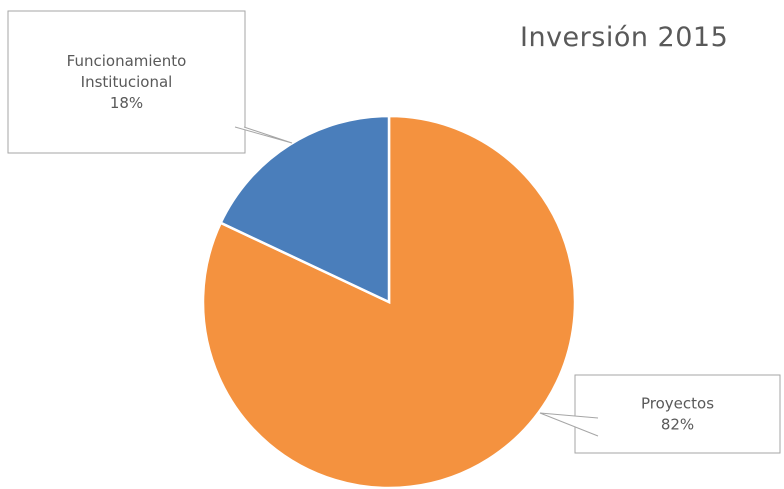 The width and height of the screenshot is (784, 489). Describe the element at coordinates (127, 61) in the screenshot. I see `data-label: Funcionamiento` at that location.